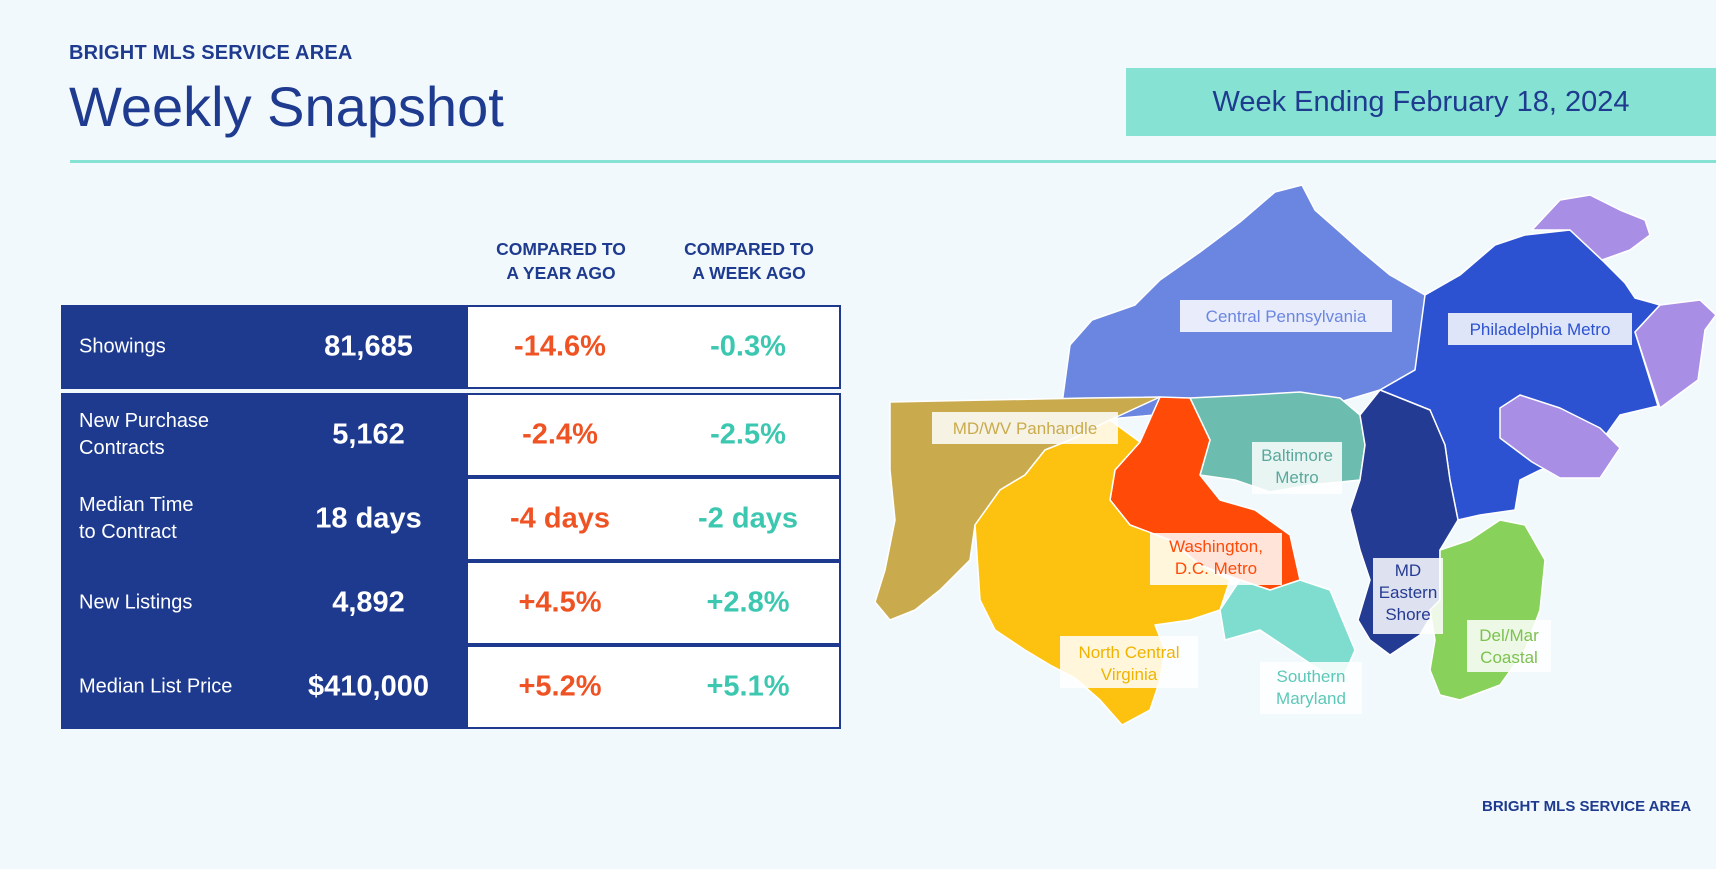 This screenshot has width=1716, height=869. Describe the element at coordinates (560, 434) in the screenshot. I see `compared-year-value: -2.4%` at that location.